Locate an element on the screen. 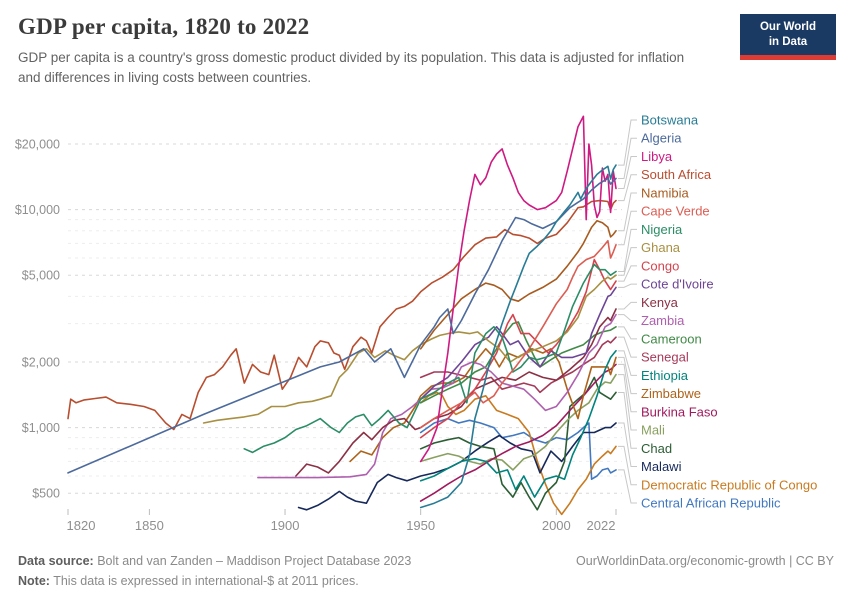  y-axis-label: $500 is located at coordinates (46, 494).